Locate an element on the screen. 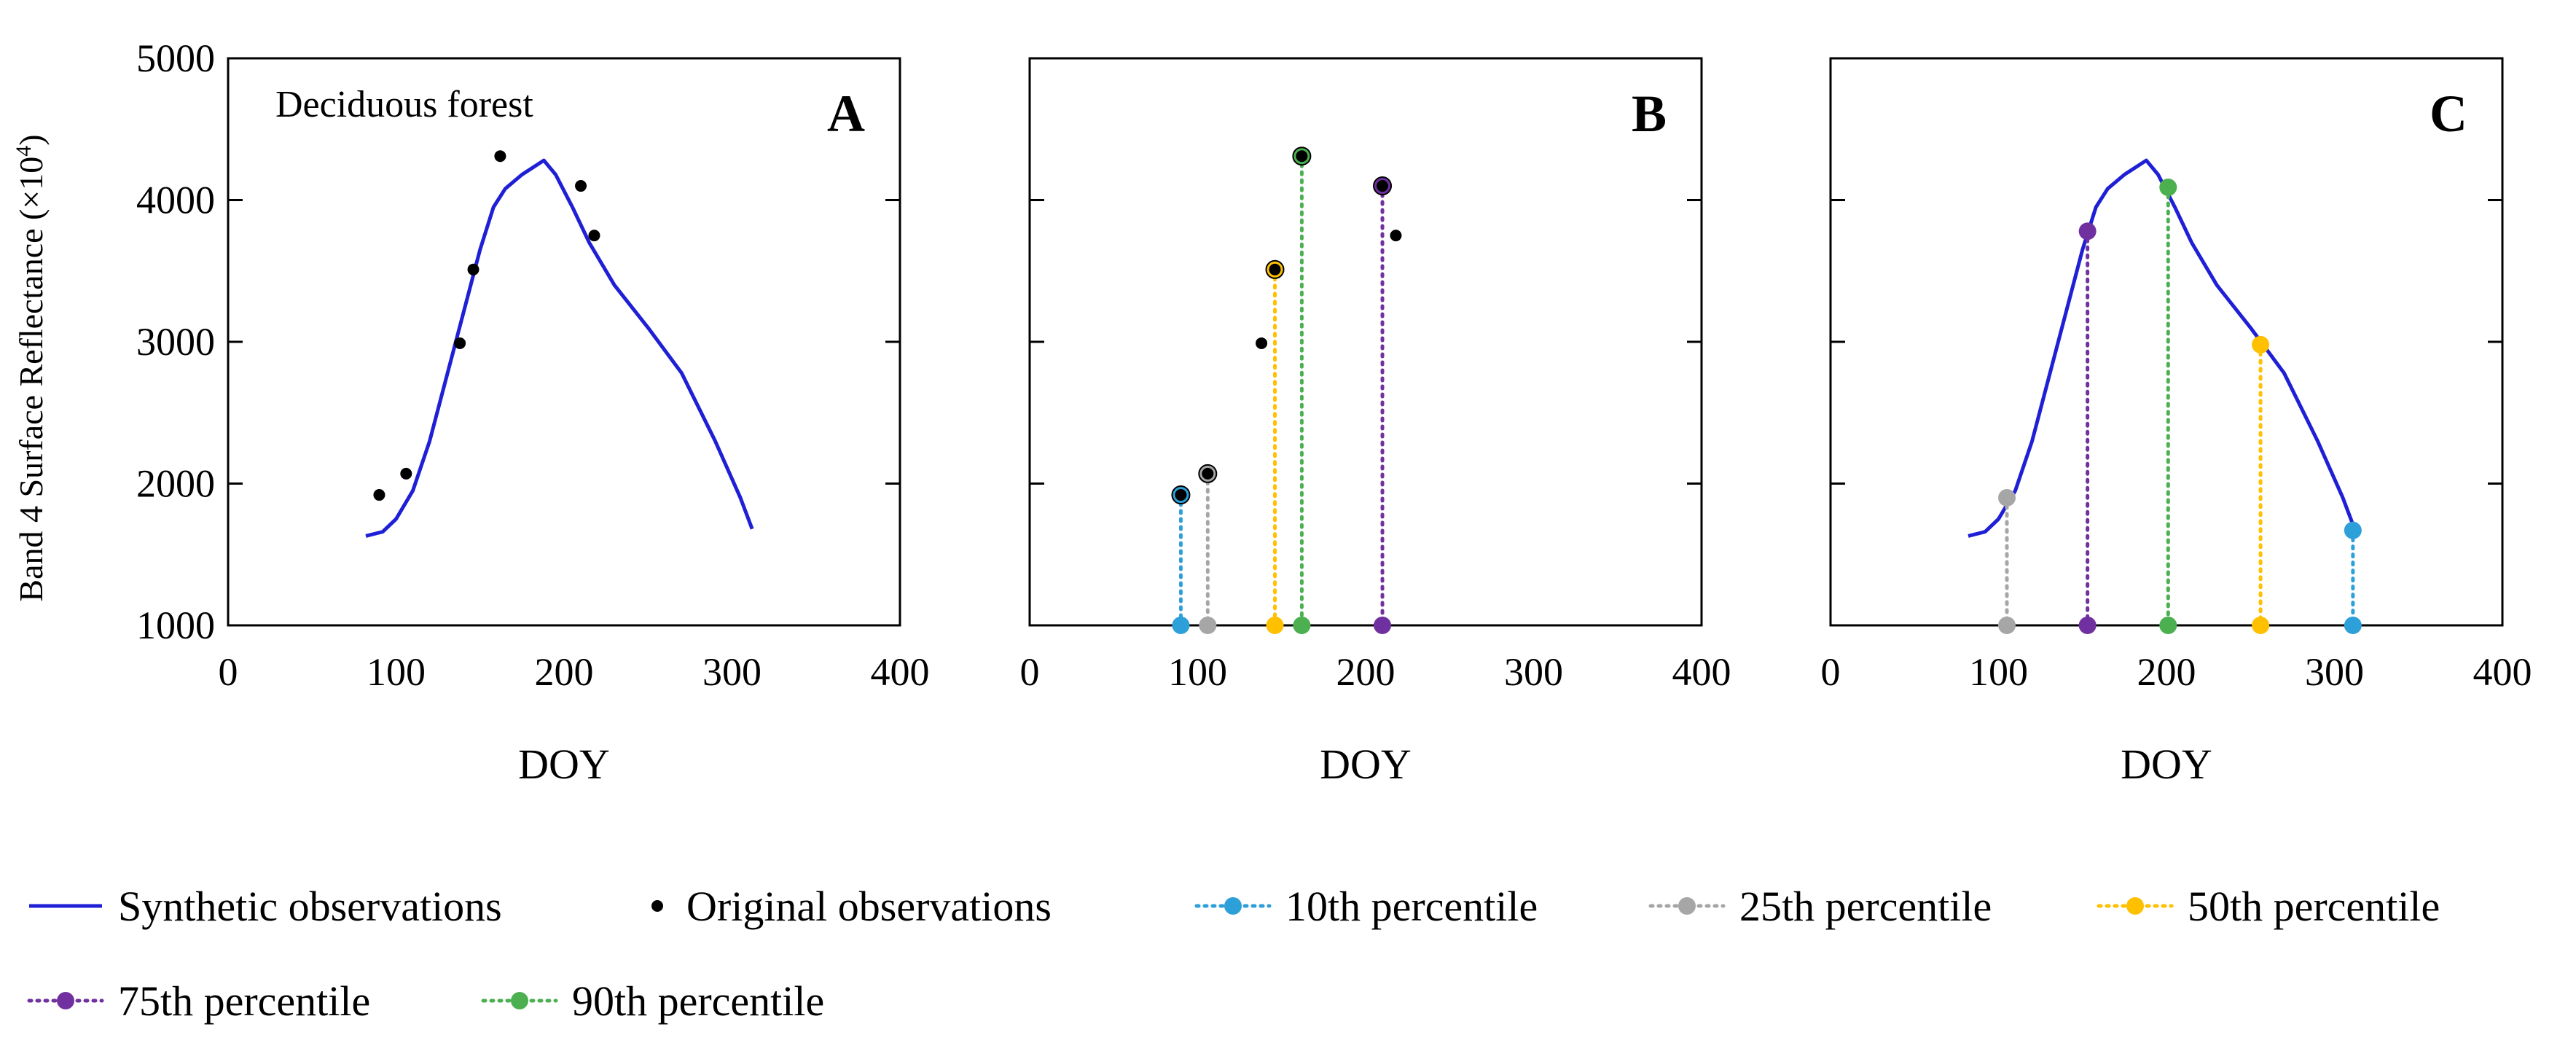  legend-label: 50th percentile is located at coordinates (2314, 906).